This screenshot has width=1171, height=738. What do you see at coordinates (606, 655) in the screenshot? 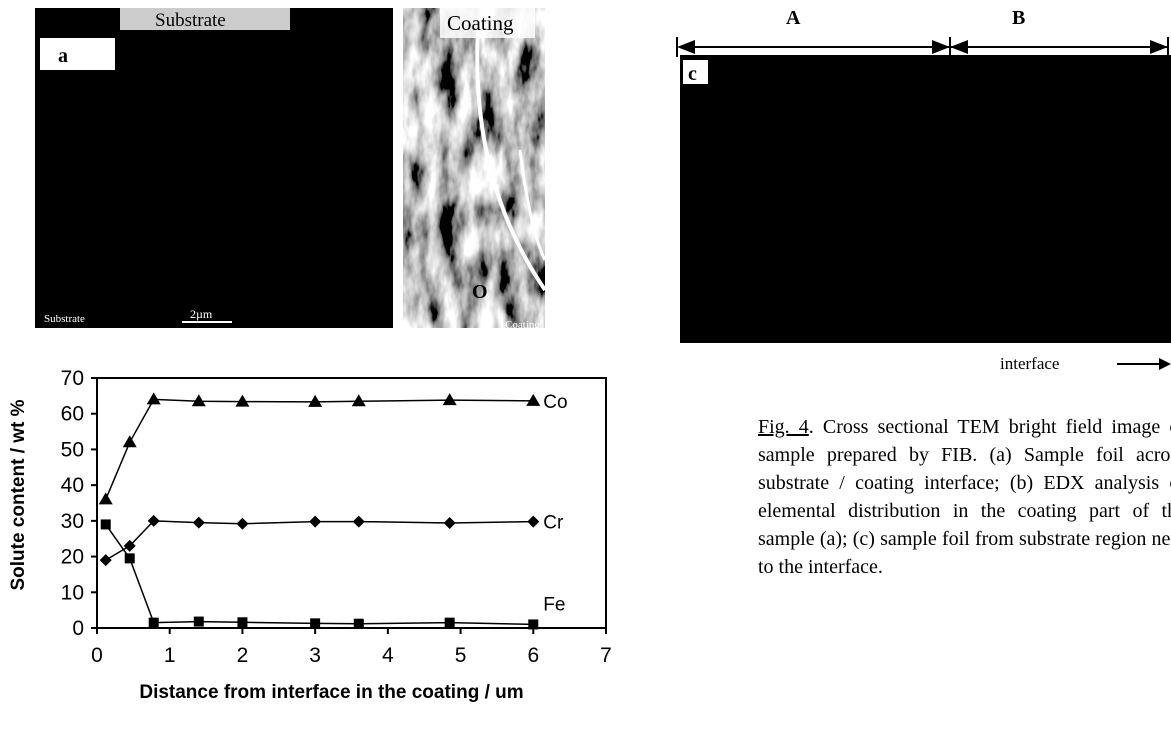
I see `x-tick-label: 7` at bounding box center [606, 655].